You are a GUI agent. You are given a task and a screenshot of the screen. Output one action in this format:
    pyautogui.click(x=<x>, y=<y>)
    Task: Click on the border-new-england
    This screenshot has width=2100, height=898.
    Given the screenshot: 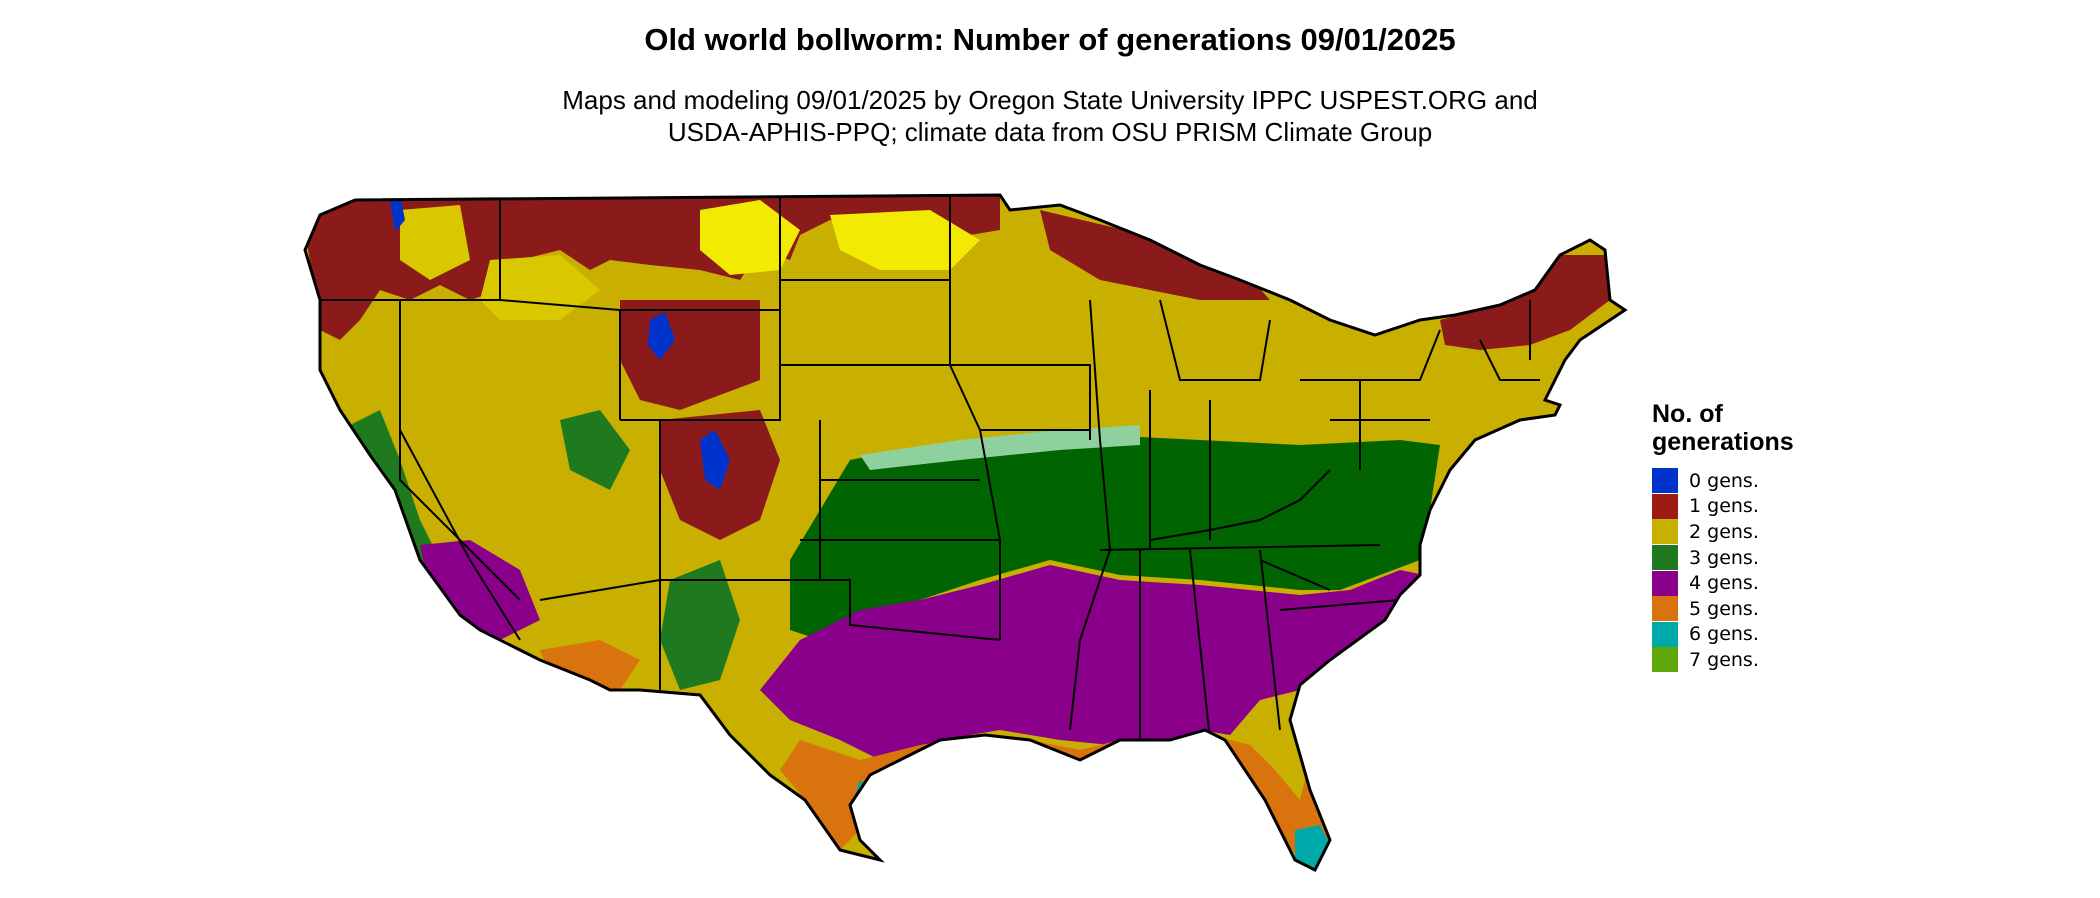 What is the action you would take?
    pyautogui.click(x=1509, y=340)
    